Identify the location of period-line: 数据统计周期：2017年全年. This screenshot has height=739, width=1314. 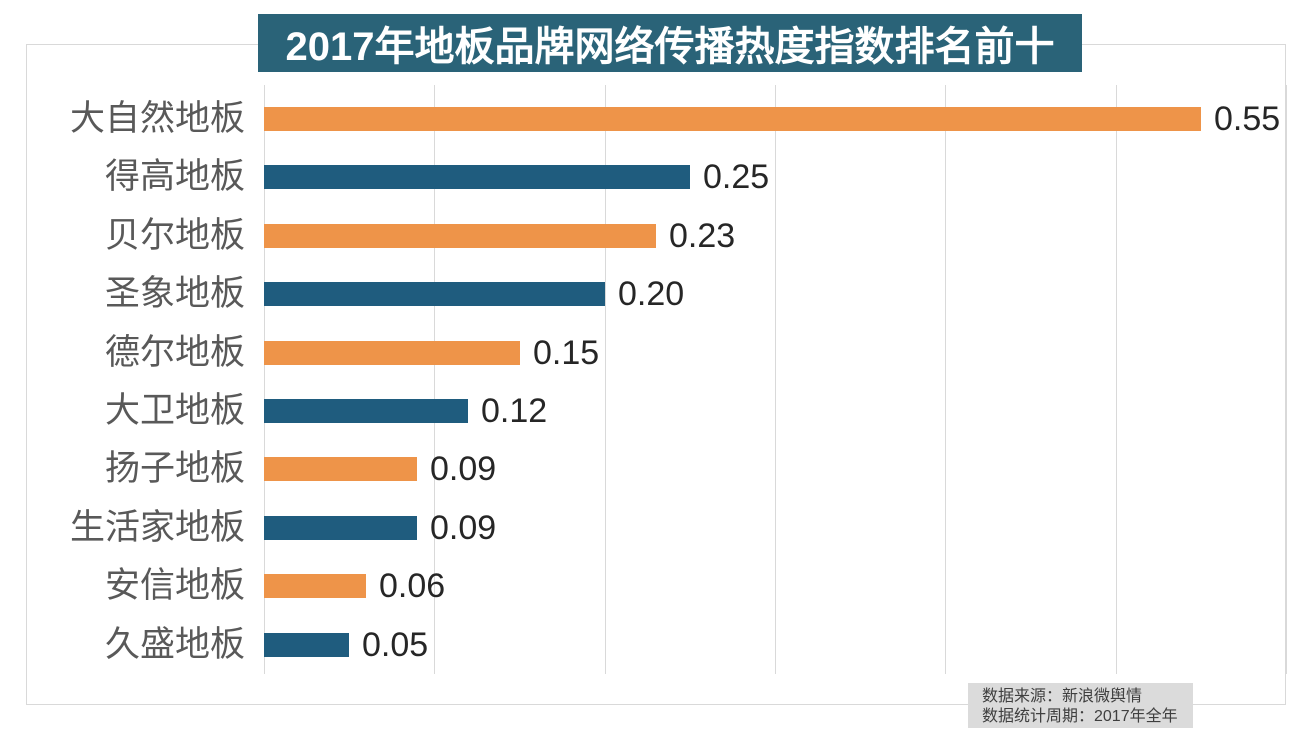
(1080, 716).